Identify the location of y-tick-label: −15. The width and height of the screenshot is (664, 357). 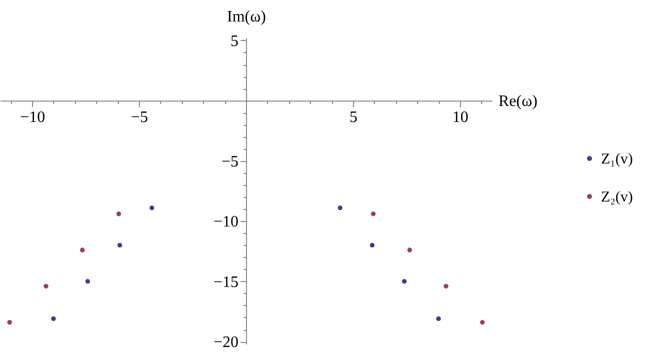
(225, 282).